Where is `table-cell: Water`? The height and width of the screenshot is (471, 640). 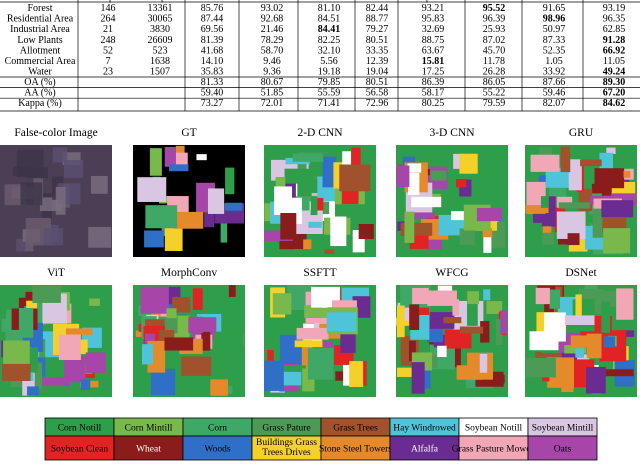
table-cell: Water is located at coordinates (40, 72).